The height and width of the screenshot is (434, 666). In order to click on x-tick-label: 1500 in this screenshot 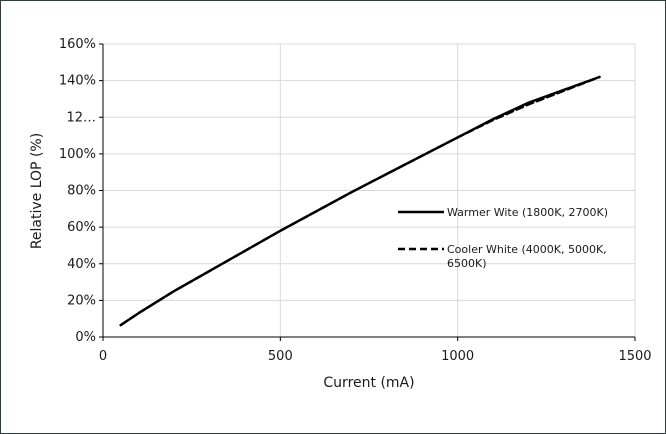, I will do `click(634, 356)`.